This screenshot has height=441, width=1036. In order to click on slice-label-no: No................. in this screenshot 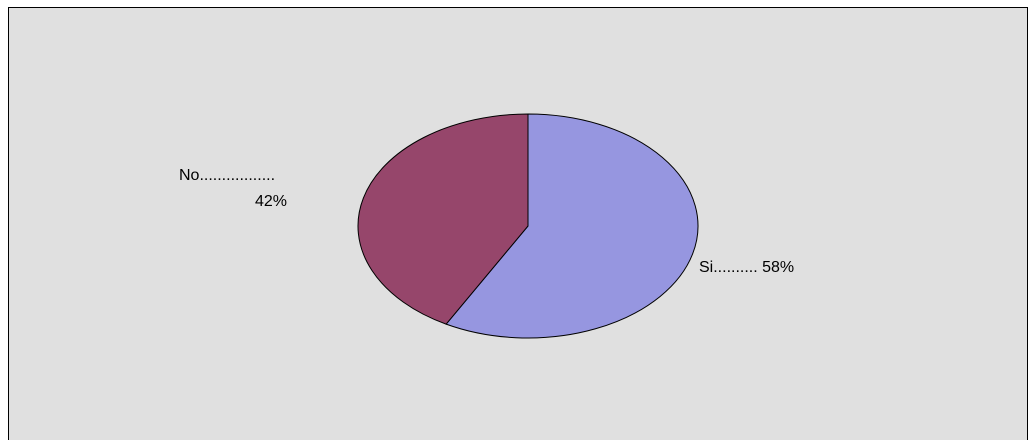, I will do `click(227, 175)`.